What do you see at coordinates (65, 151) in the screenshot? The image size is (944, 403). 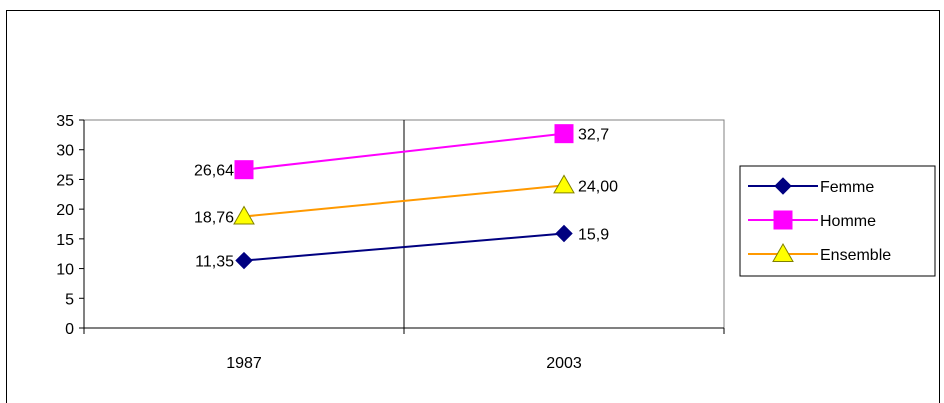 I see `y-tick-label: 30` at bounding box center [65, 151].